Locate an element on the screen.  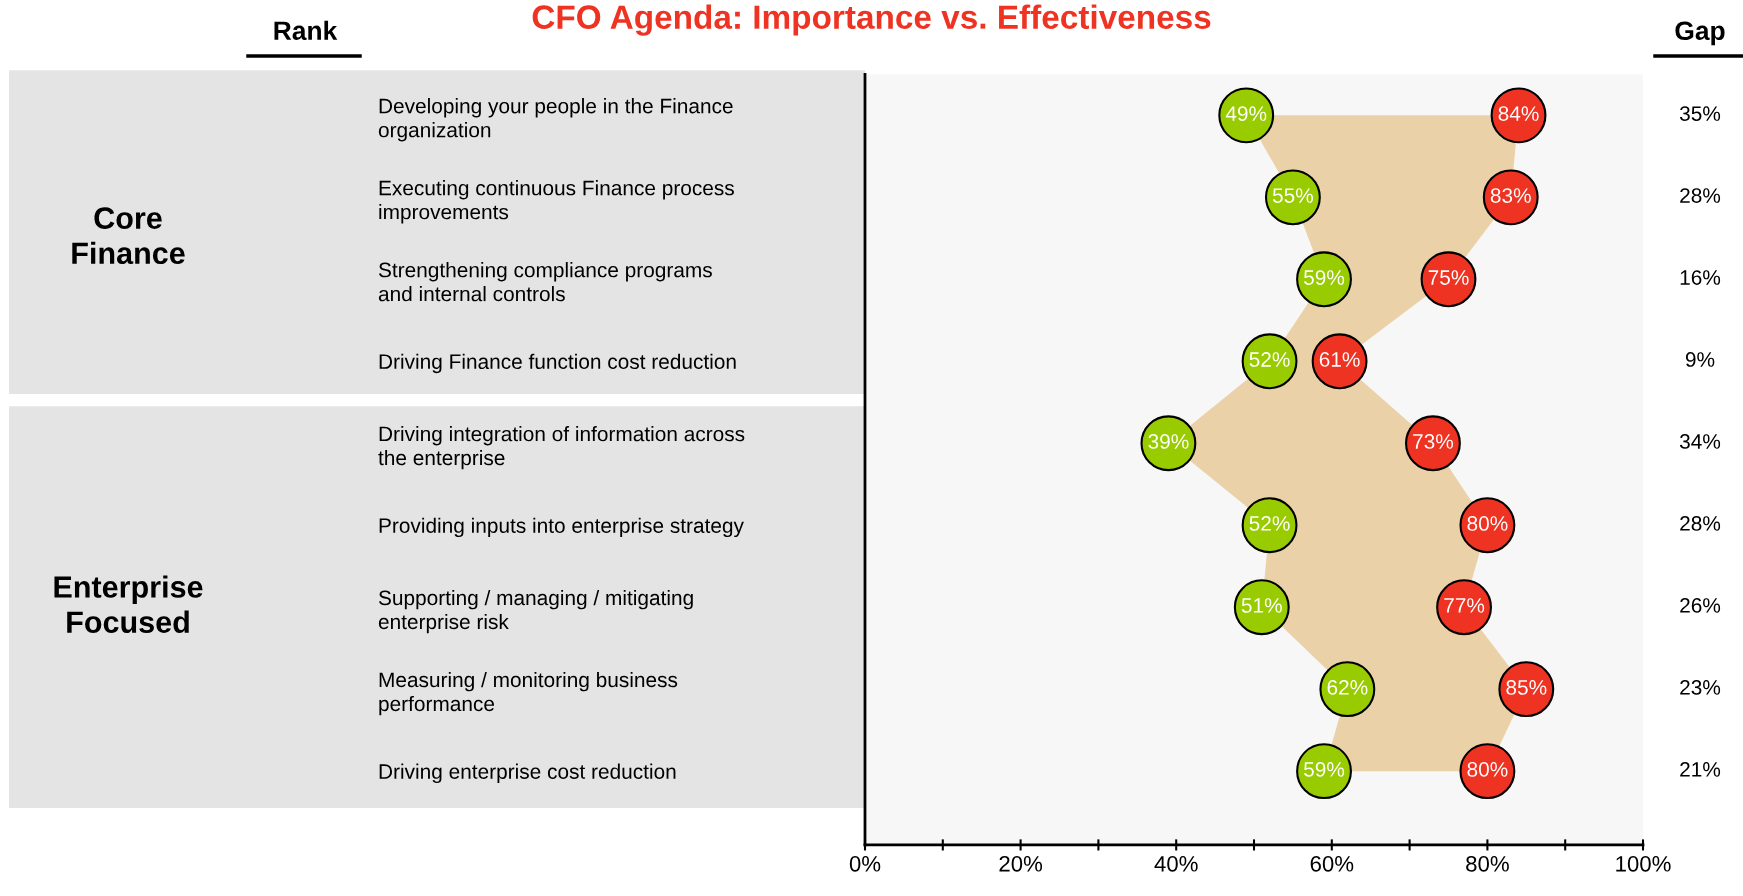
x-tick-label: 60% is located at coordinates (1332, 863).